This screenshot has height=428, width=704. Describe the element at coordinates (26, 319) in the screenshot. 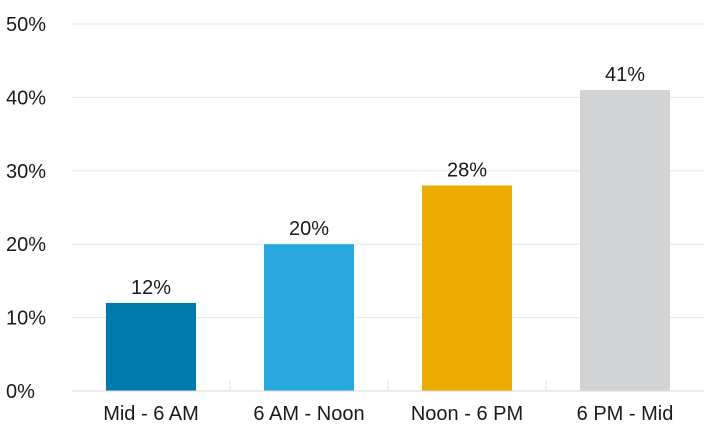

I see `y-tick-label: 10%` at that location.